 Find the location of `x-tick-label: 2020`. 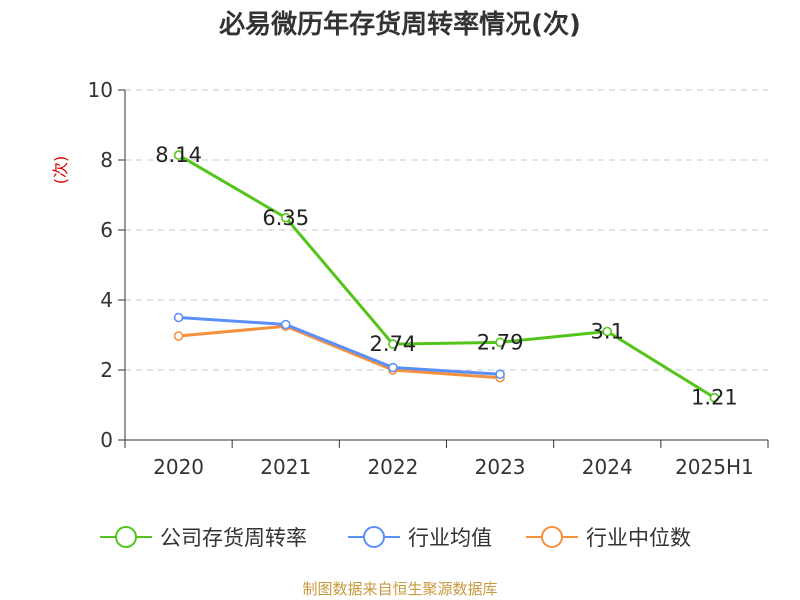

x-tick-label: 2020 is located at coordinates (178, 467).